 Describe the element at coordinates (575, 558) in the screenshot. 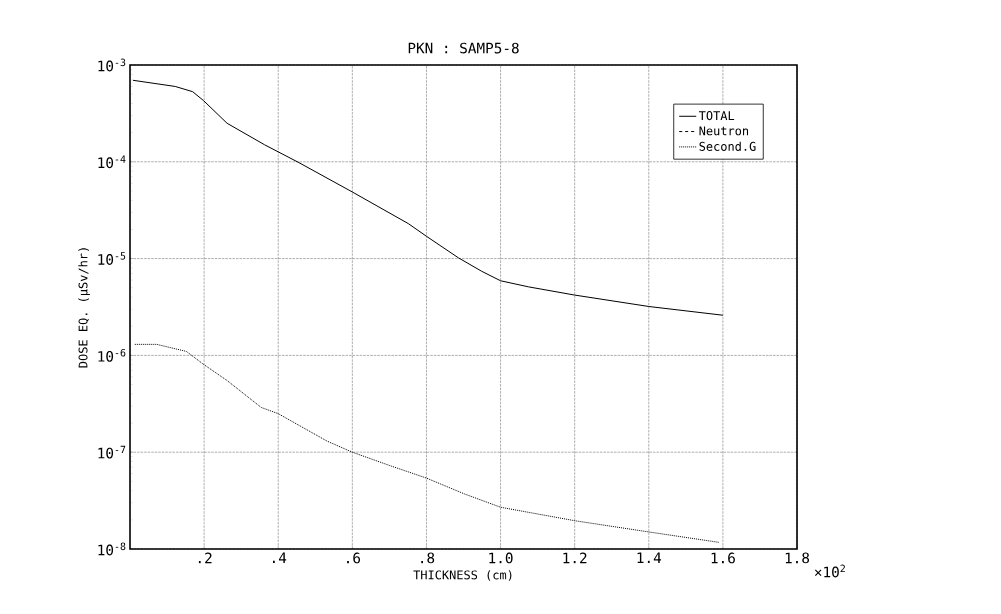

I see `x-tick-label: 1.2` at that location.